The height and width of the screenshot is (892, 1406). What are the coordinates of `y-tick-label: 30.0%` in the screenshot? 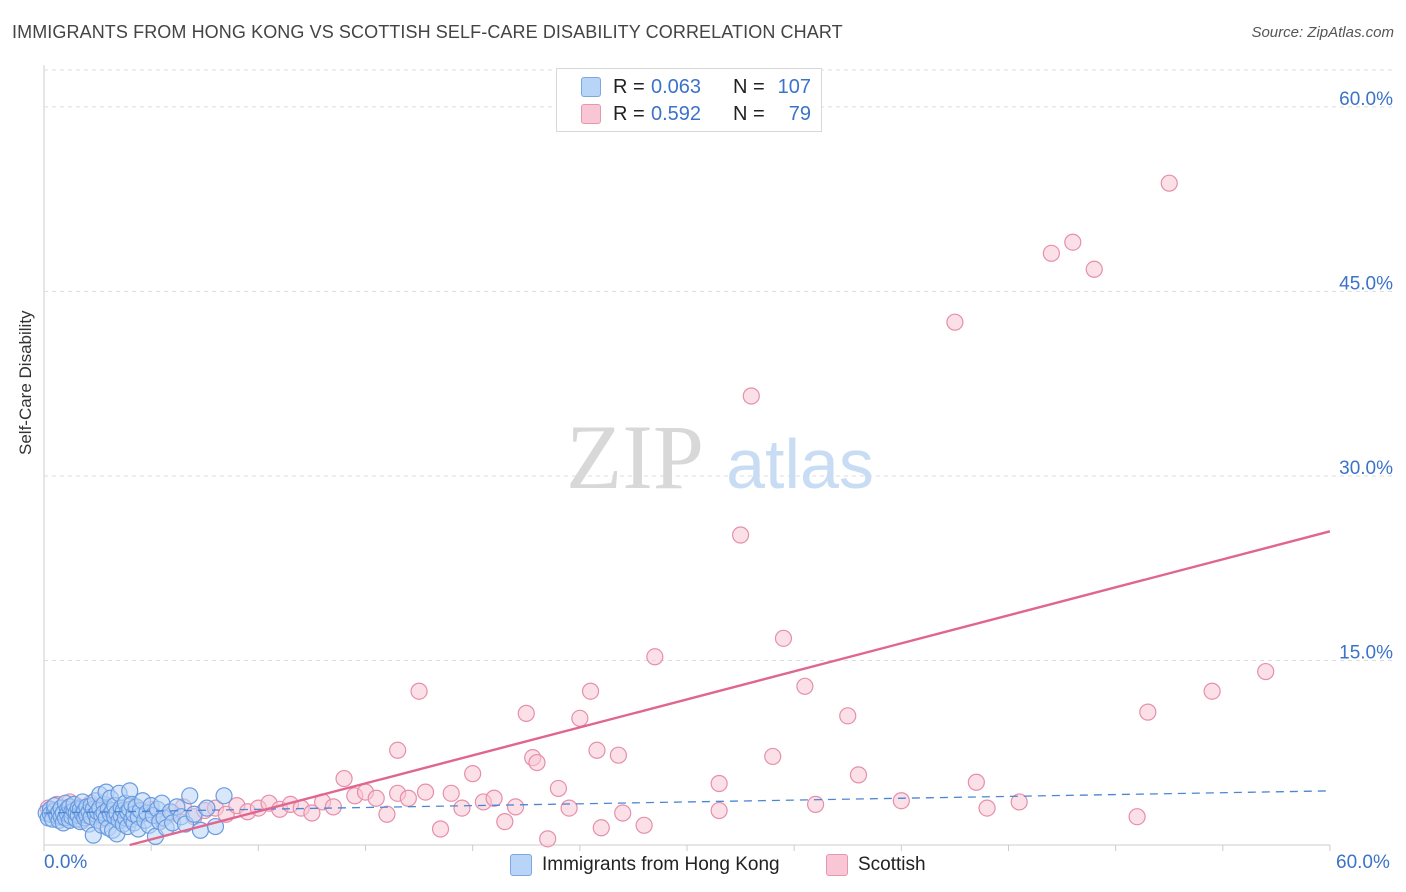 It's located at (1366, 468).